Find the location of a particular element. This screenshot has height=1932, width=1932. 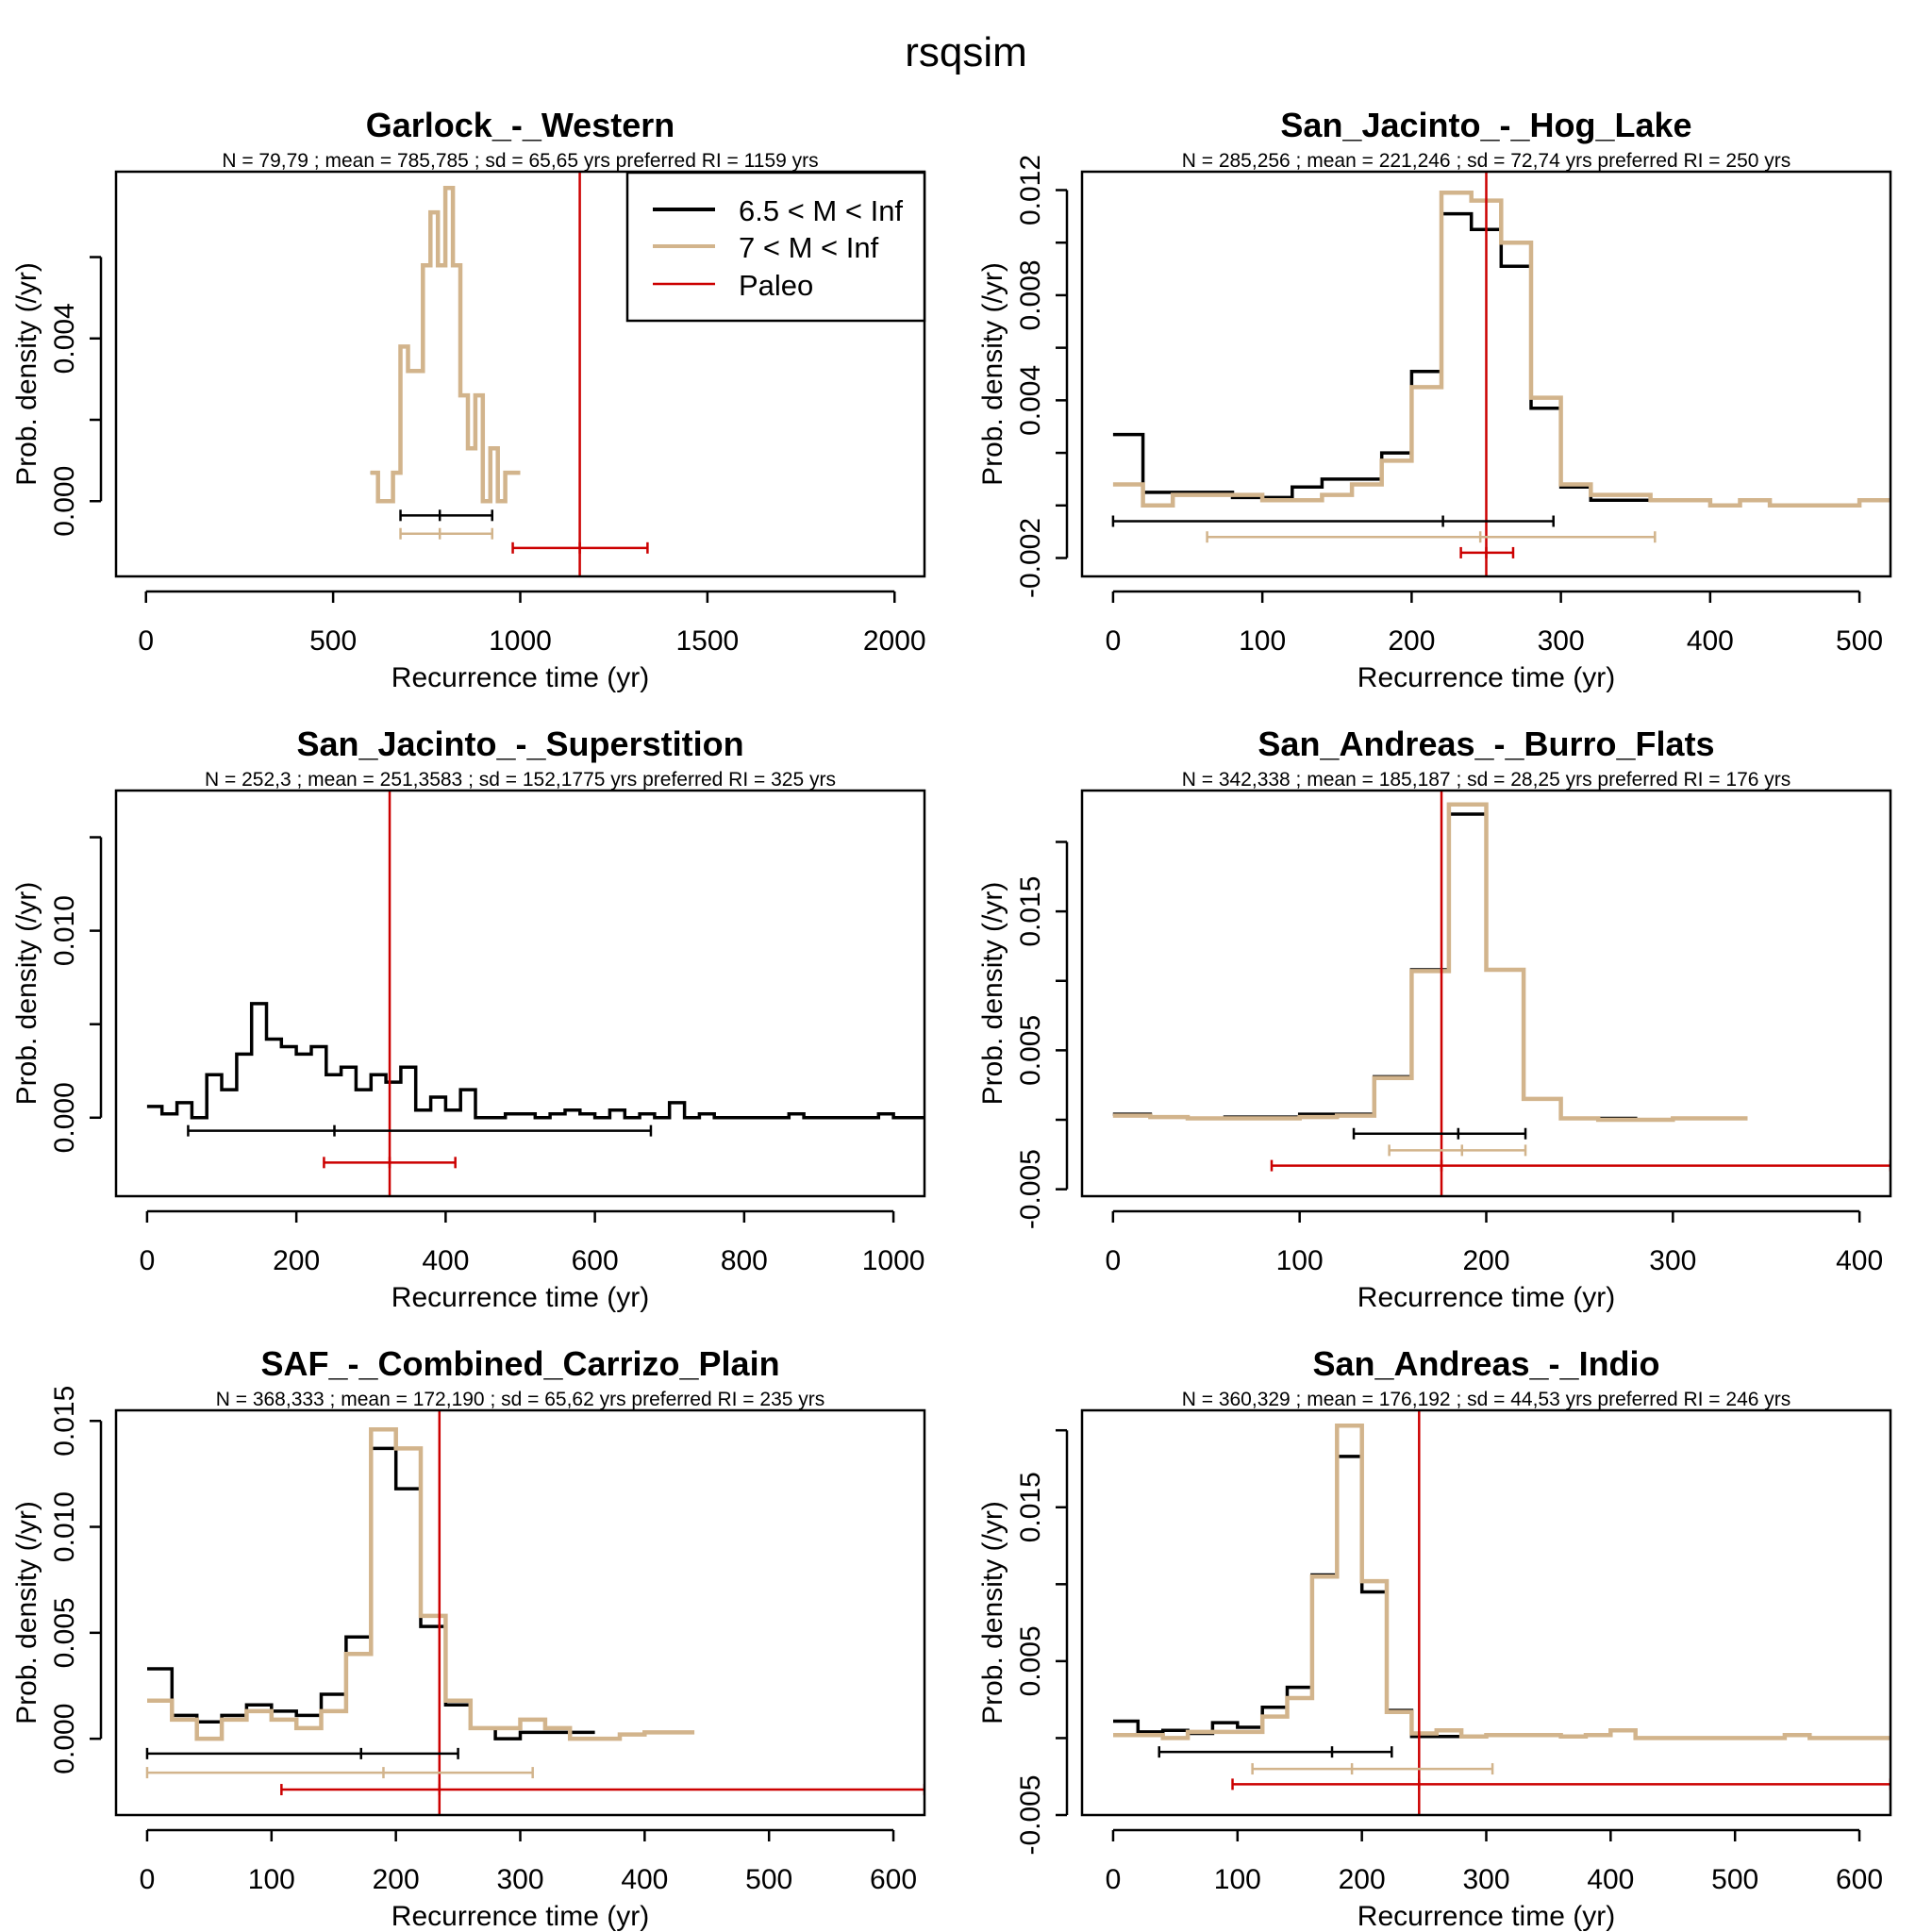

y-tick-label: 0.008 is located at coordinates (1030, 295).